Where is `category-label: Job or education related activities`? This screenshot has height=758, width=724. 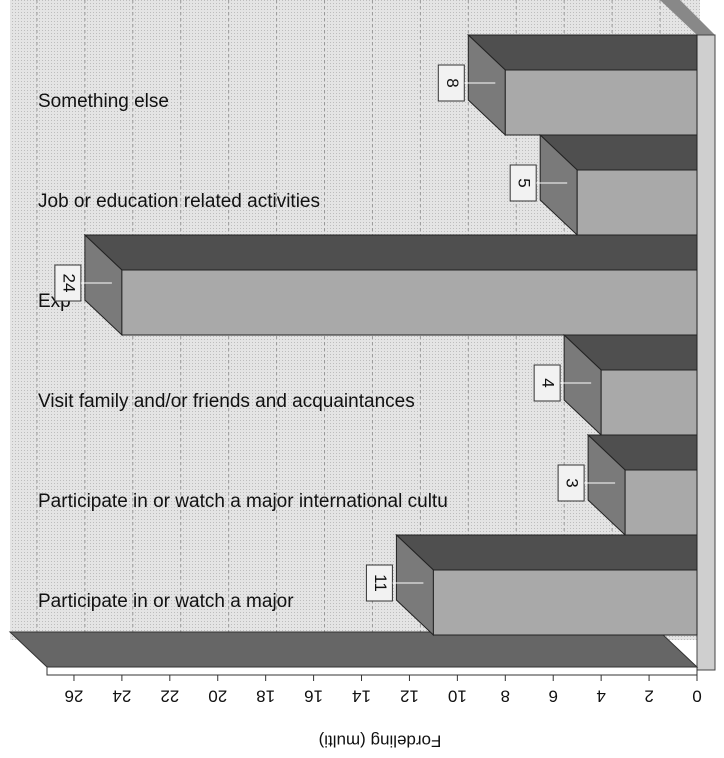 category-label: Job or education related activities is located at coordinates (179, 201).